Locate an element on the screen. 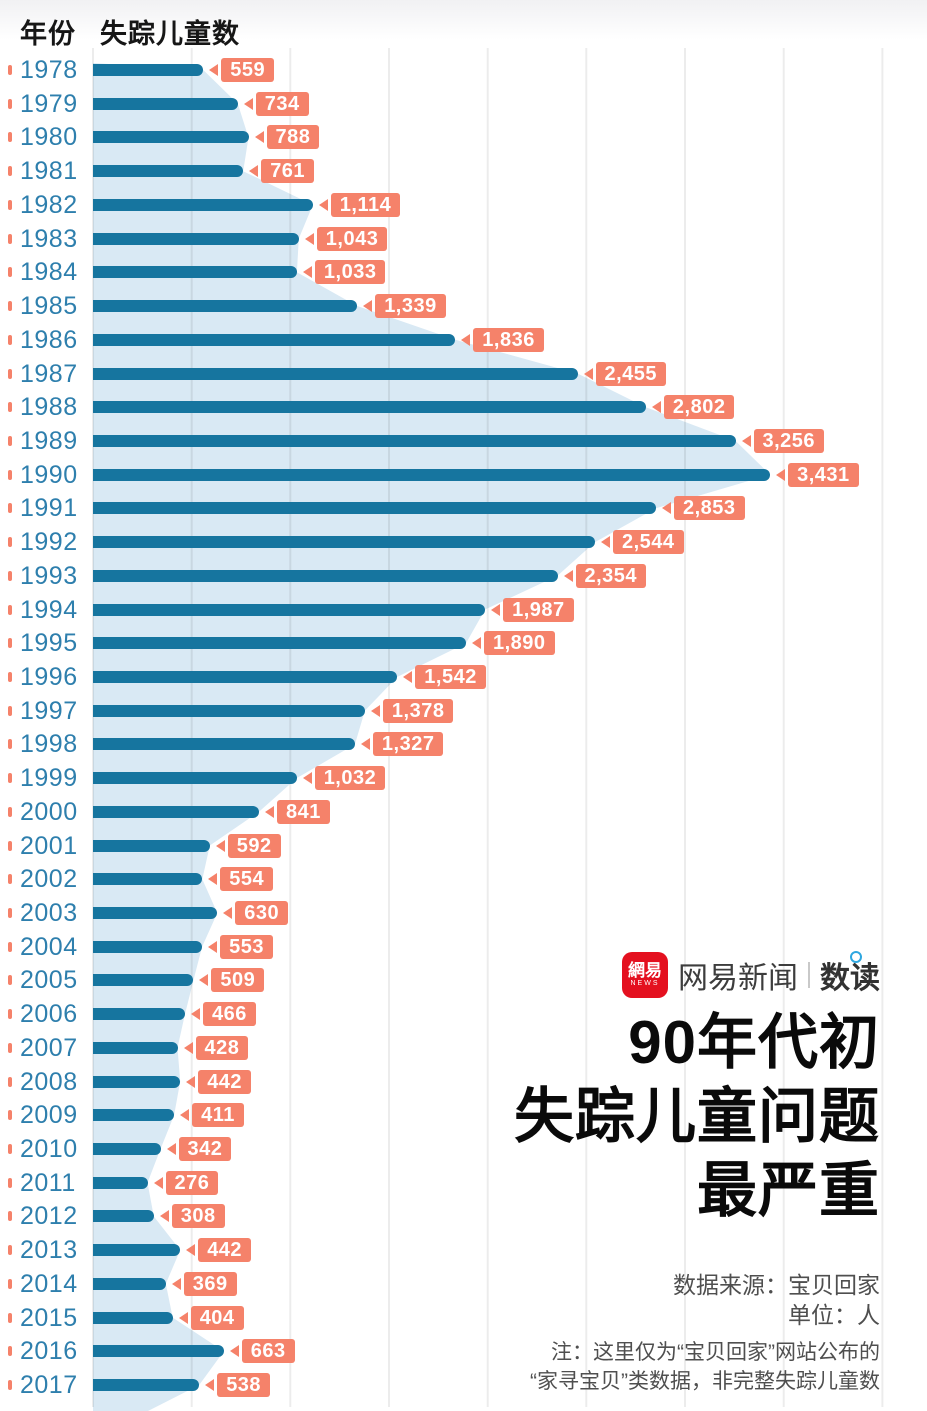 The image size is (927, 1411). bar-2002 is located at coordinates (148, 879).